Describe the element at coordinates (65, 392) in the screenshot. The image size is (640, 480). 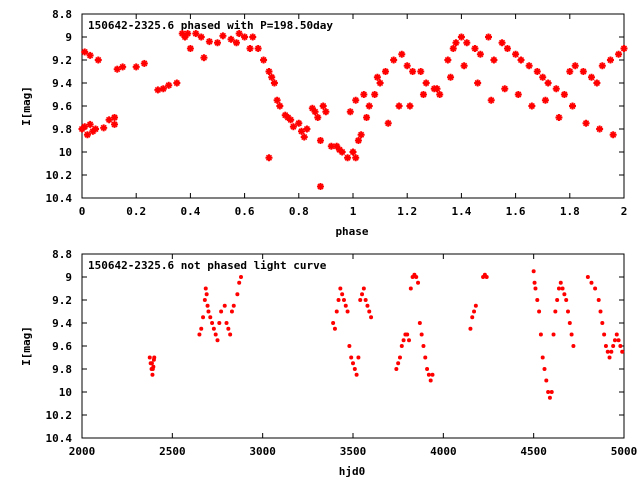
I see `y-tick-label: 10` at that location.